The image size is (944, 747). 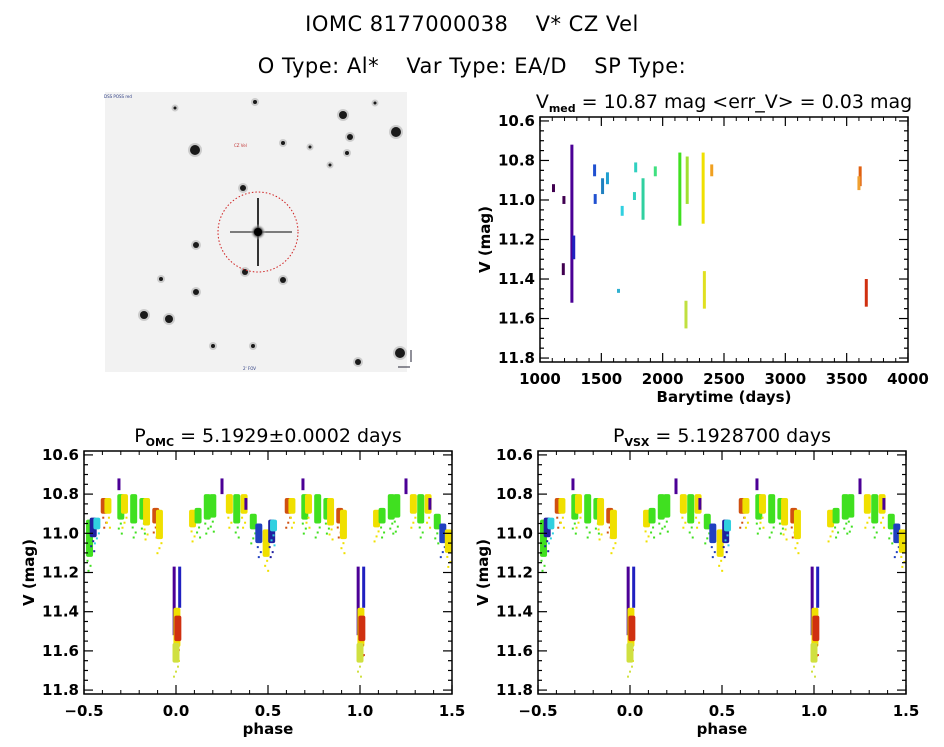 What do you see at coordinates (587, 24) in the screenshot?
I see `star-name: V* CZ Vel` at bounding box center [587, 24].